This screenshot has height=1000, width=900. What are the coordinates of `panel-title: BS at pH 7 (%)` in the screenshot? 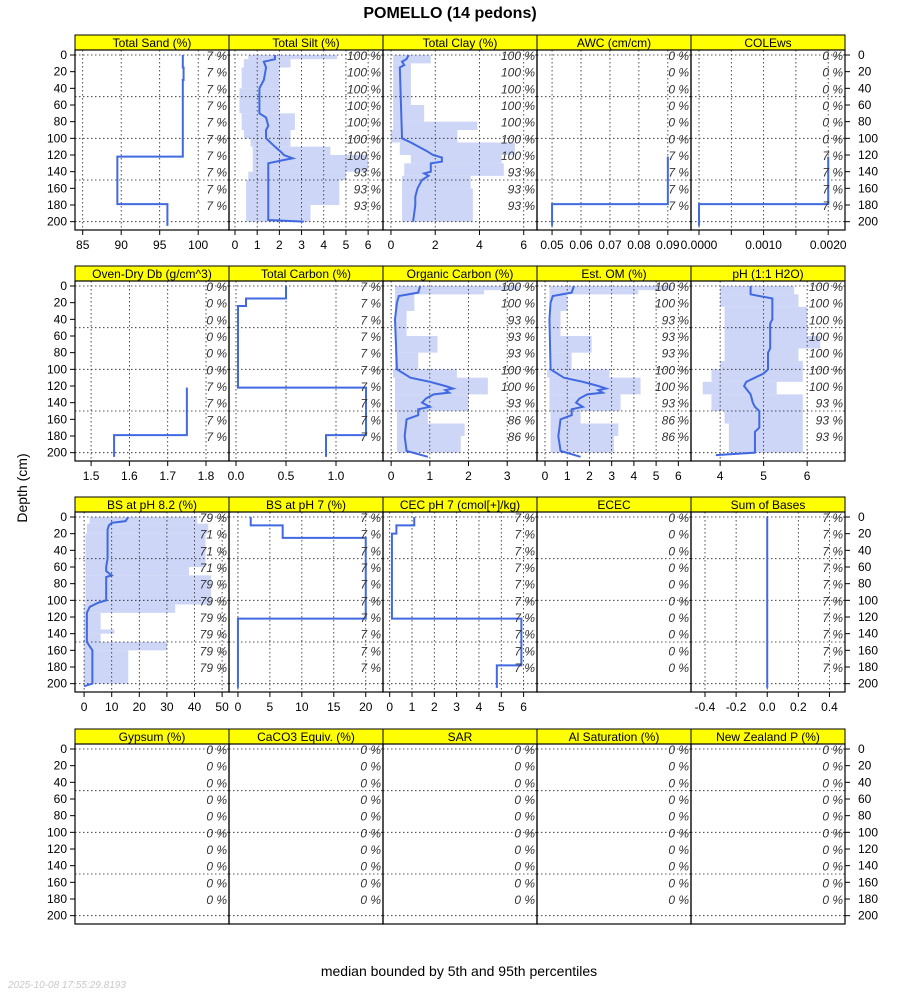 It's located at (306, 505).